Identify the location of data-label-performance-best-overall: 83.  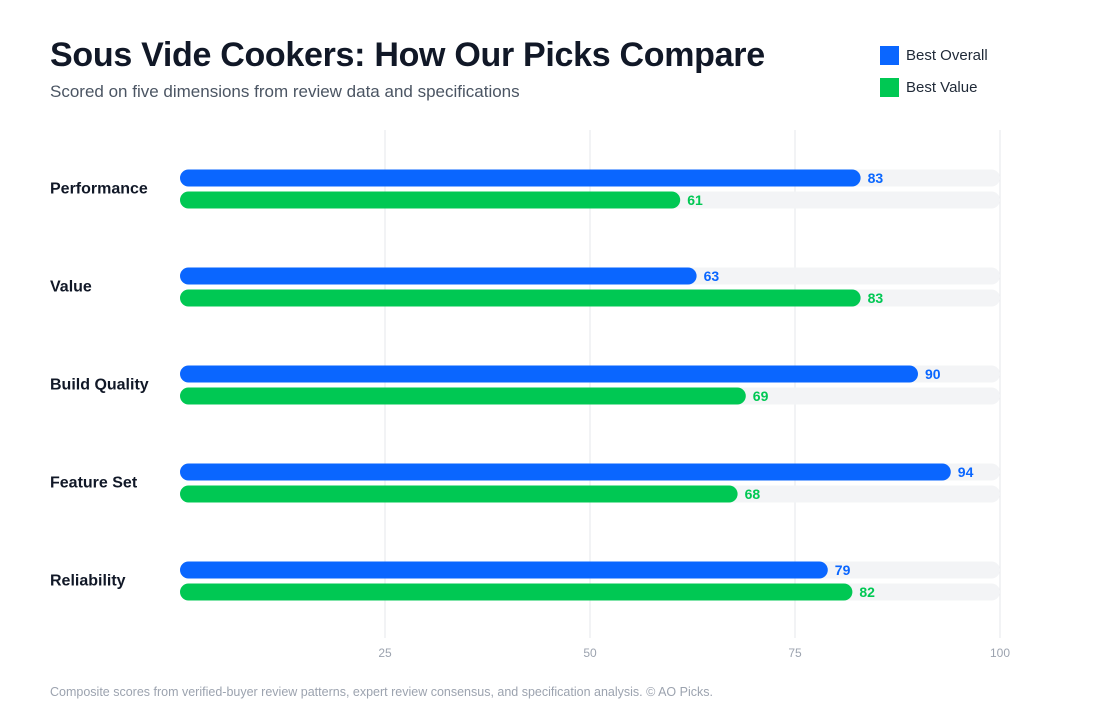
(876, 178).